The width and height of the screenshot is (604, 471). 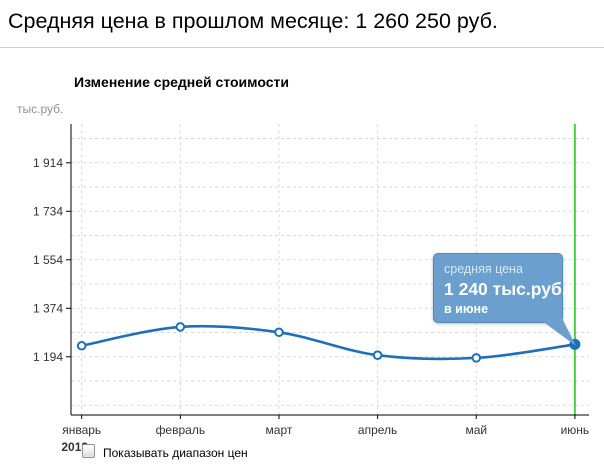 I want to click on x-axis-month-label: апрель, so click(x=377, y=430).